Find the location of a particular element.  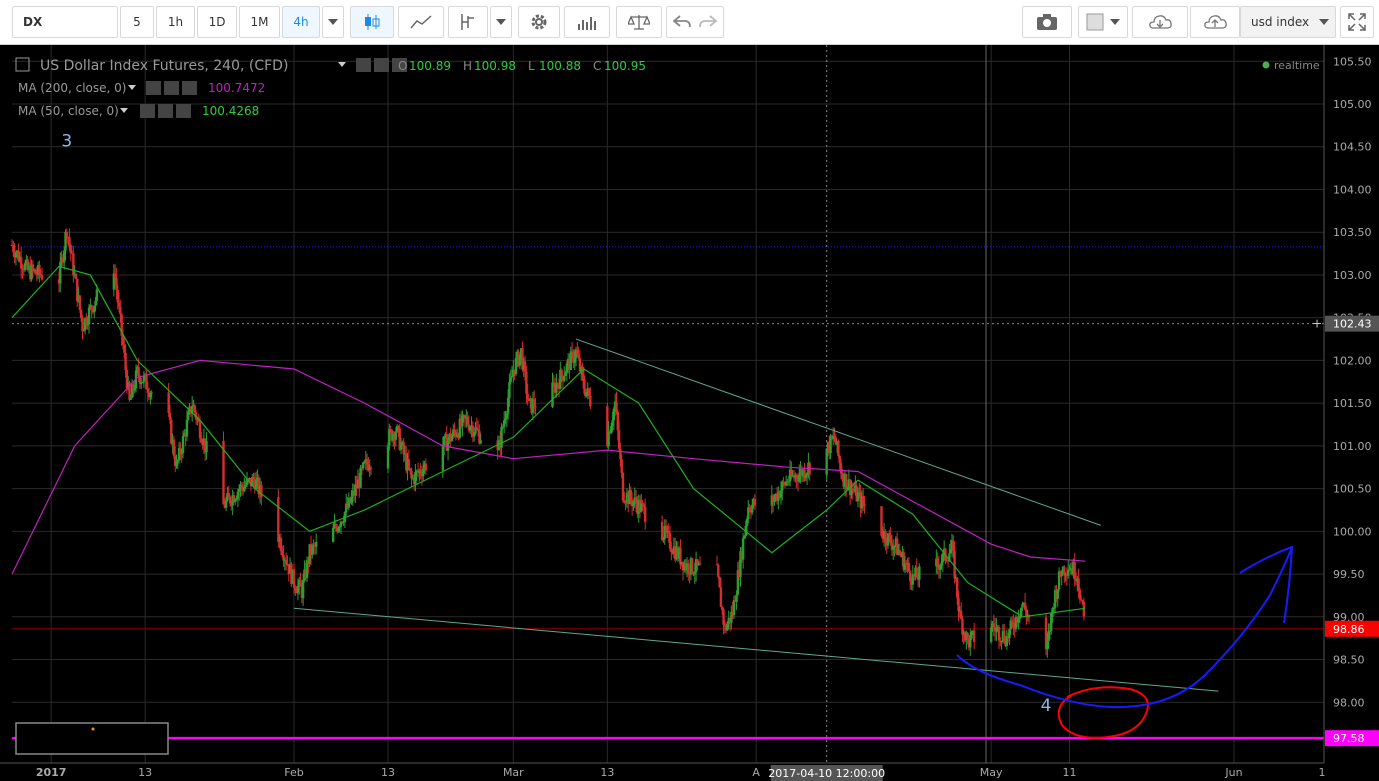

collapse-legend-icon is located at coordinates (22, 64).